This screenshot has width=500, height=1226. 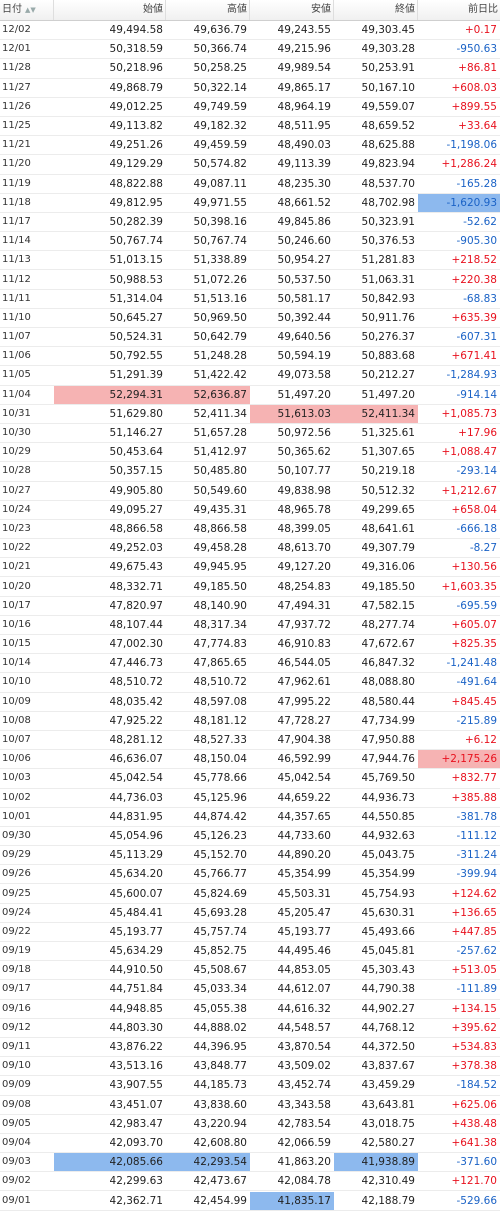 I want to click on cell-close: 45,303.43, so click(x=388, y=970).